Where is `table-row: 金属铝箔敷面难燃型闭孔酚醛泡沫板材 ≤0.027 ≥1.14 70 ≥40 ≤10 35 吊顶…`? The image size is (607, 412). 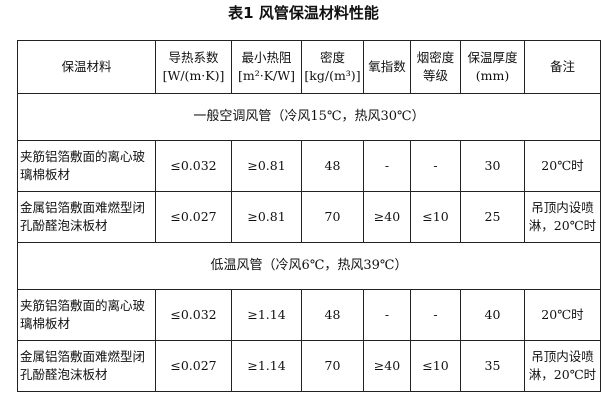 table-row: 金属铝箔敷面难燃型闭孔酚醛泡沫板材 ≤0.027 ≥1.14 70 ≥40 ≤10 35 吊顶… is located at coordinates (309, 366).